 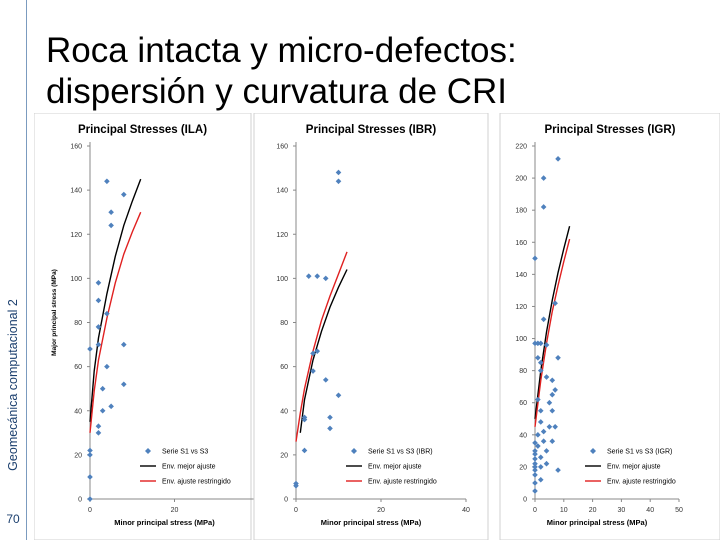 What do you see at coordinates (54, 312) in the screenshot?
I see `y-axis-label: Major principal stress (MPa)` at bounding box center [54, 312].